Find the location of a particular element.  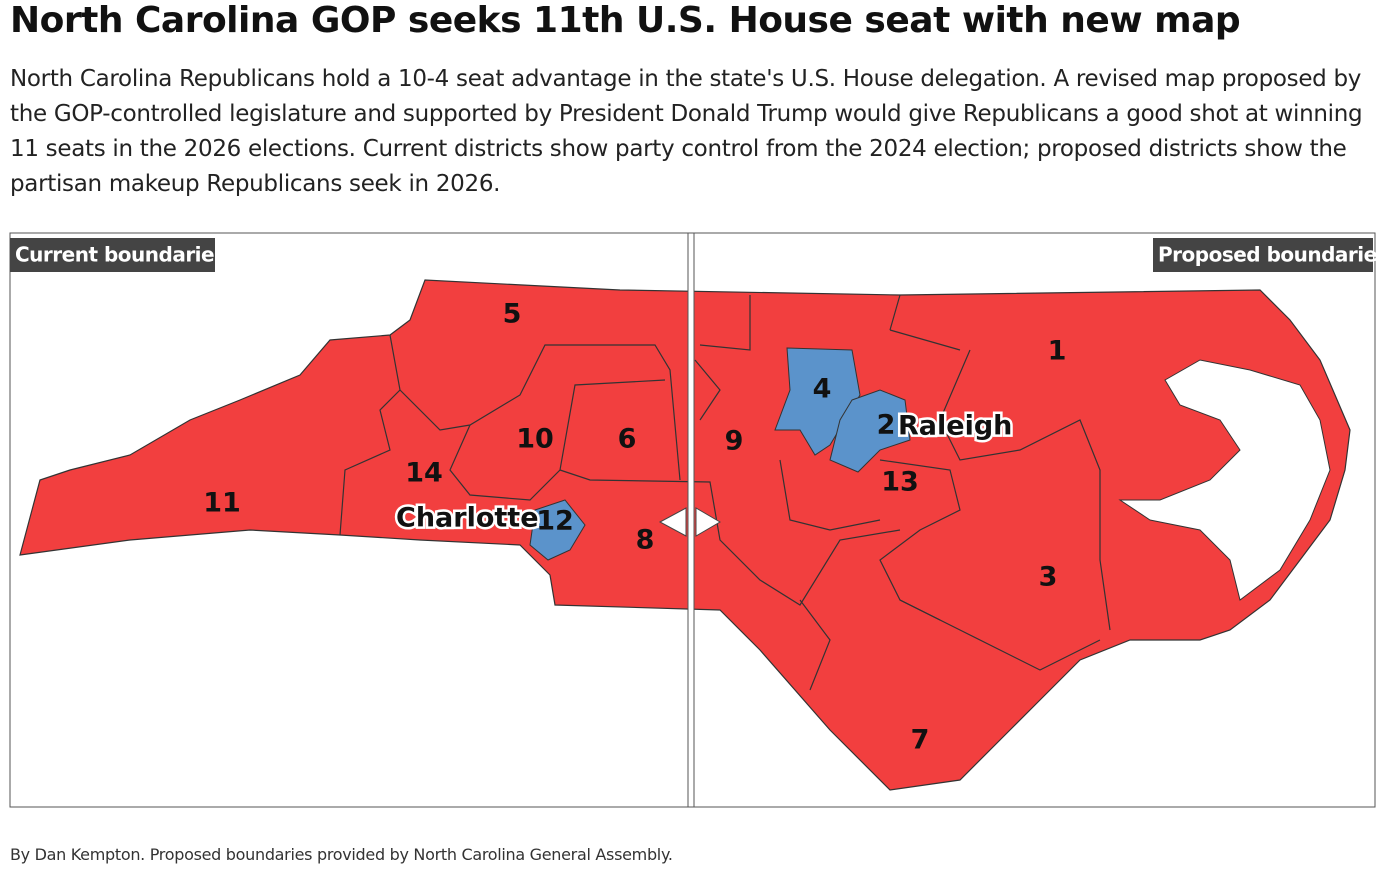

district-label: 4 is located at coordinates (822, 389).